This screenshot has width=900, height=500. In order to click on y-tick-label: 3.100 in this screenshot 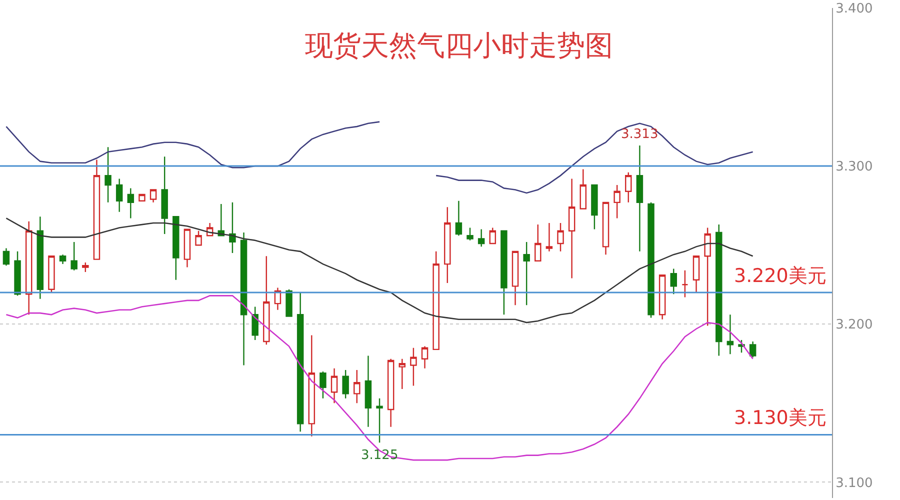, I will do `click(854, 483)`.